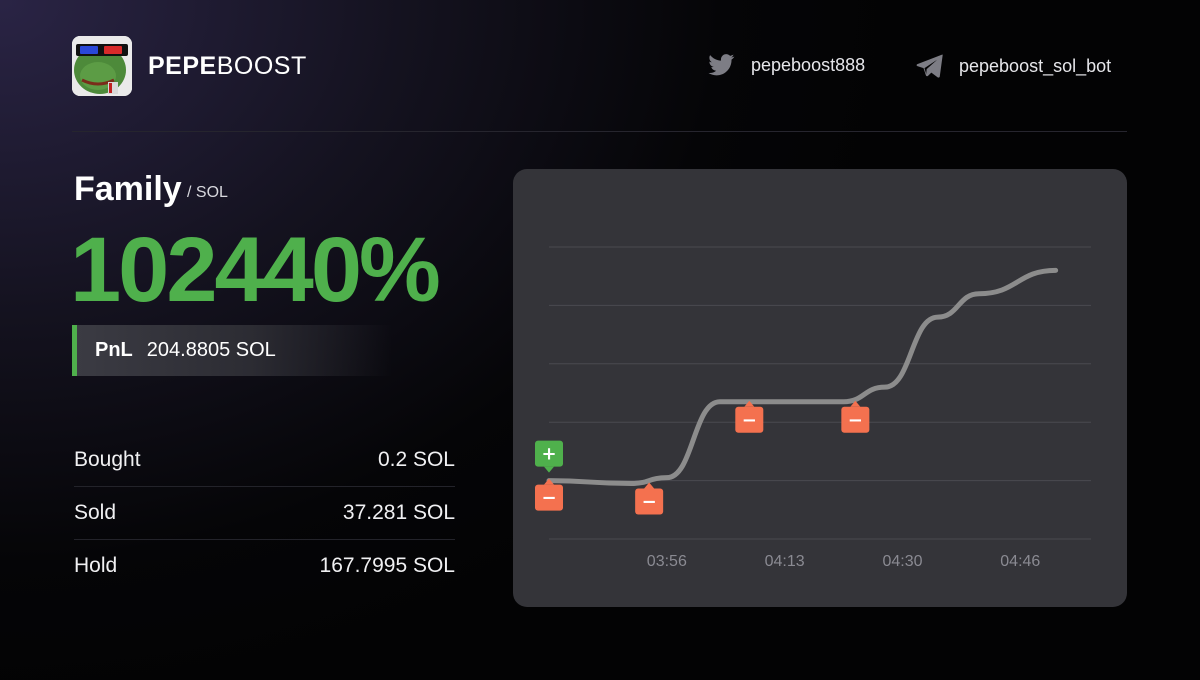 Image resolution: width=1200 pixels, height=680 pixels. Describe the element at coordinates (387, 565) in the screenshot. I see `stat-value: 167.7995 SOL` at that location.